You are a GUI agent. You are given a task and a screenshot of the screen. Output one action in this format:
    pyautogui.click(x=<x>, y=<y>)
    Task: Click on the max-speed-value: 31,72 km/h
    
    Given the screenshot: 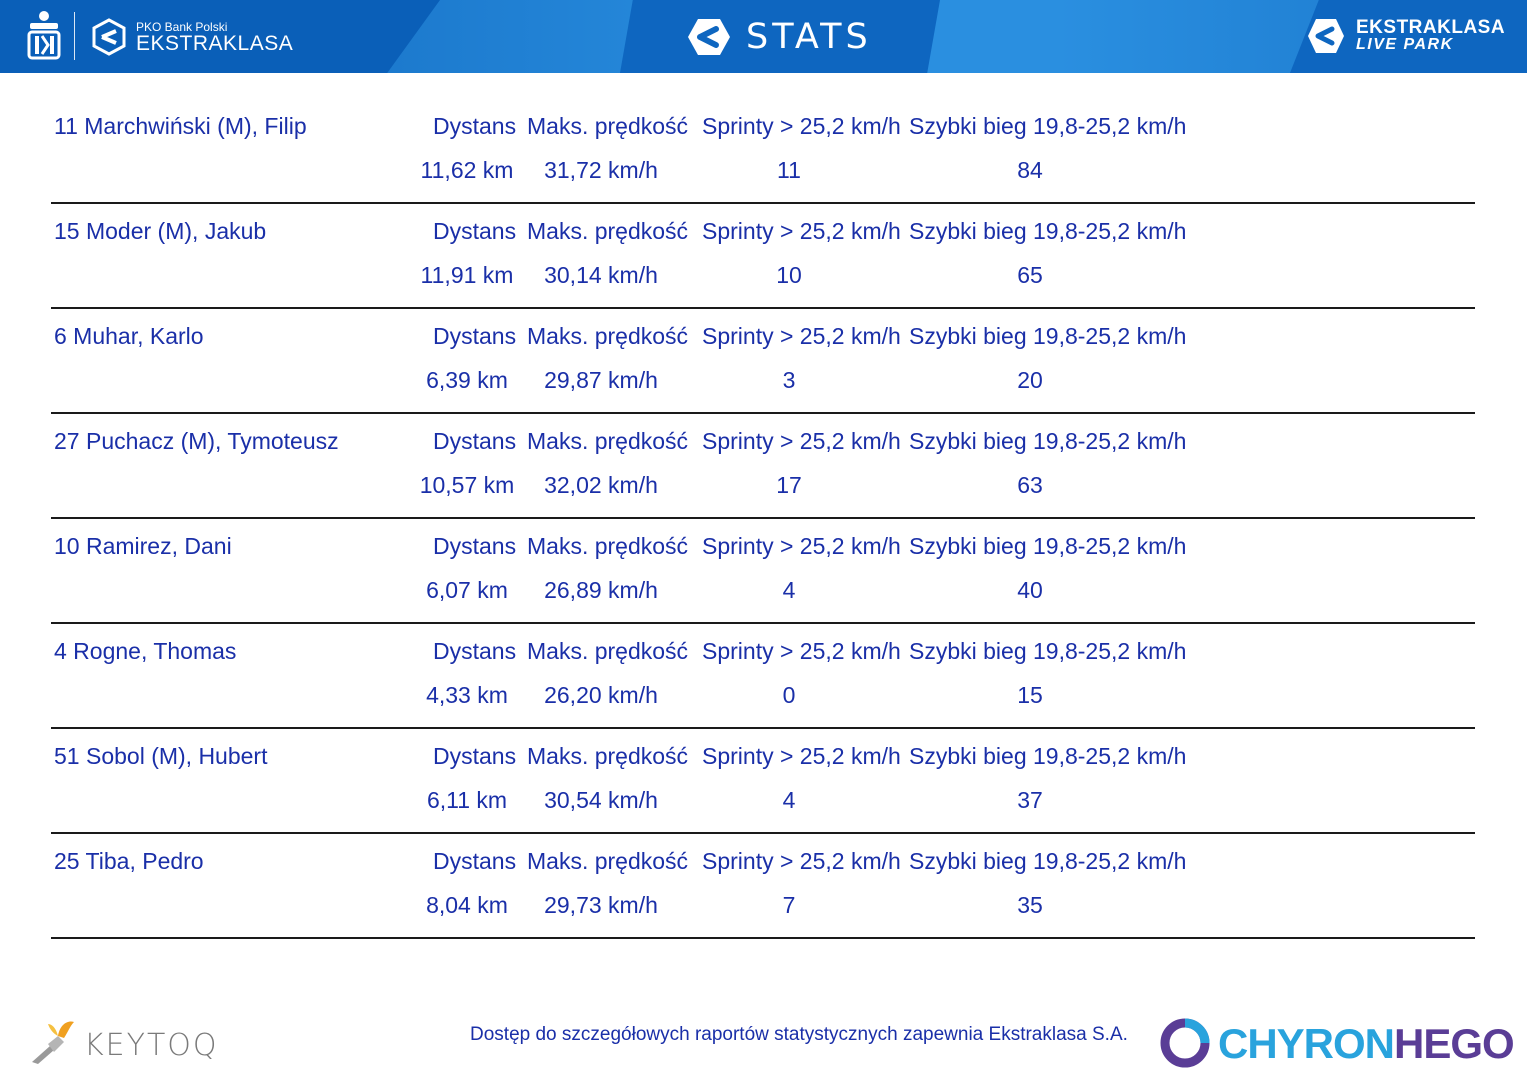 What is the action you would take?
    pyautogui.click(x=601, y=170)
    